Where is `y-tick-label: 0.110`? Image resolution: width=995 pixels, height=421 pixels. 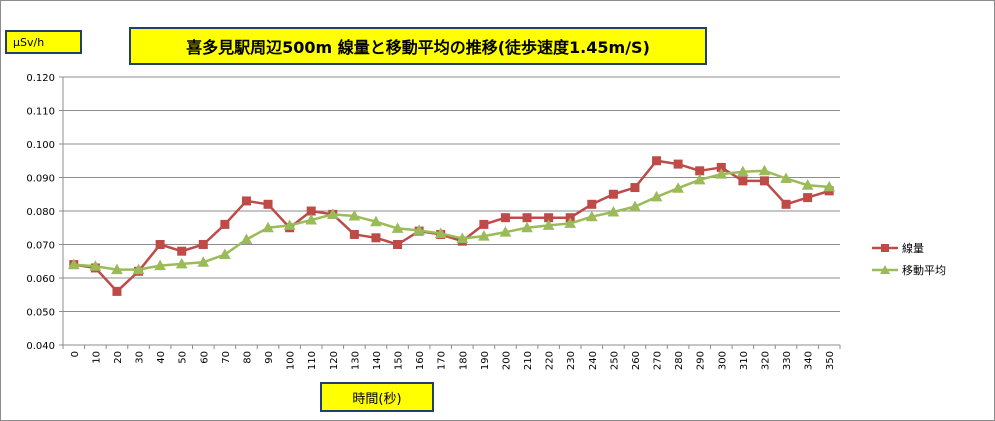
y-tick-label: 0.110 is located at coordinates (40, 112).